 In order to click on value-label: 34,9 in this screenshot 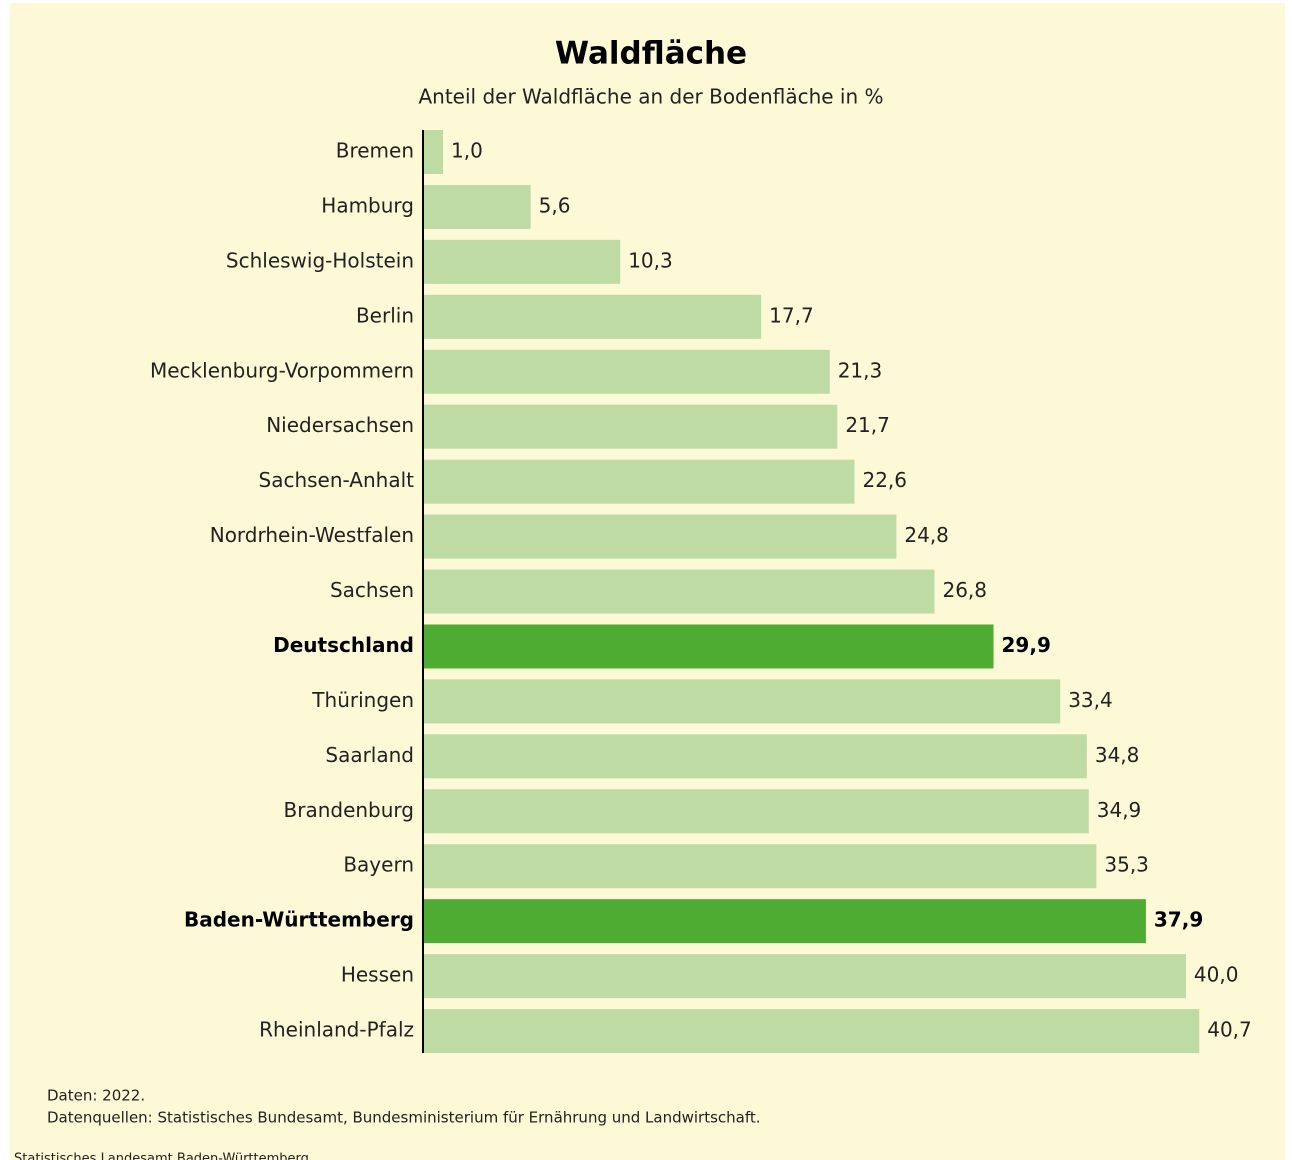, I will do `click(1119, 810)`.